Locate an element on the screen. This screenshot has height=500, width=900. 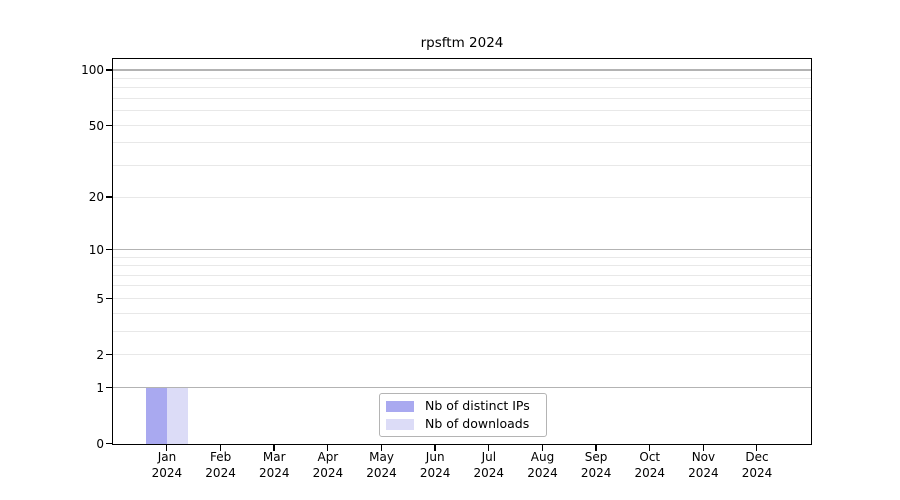
y-tick-label: 50 is located at coordinates (96, 125).